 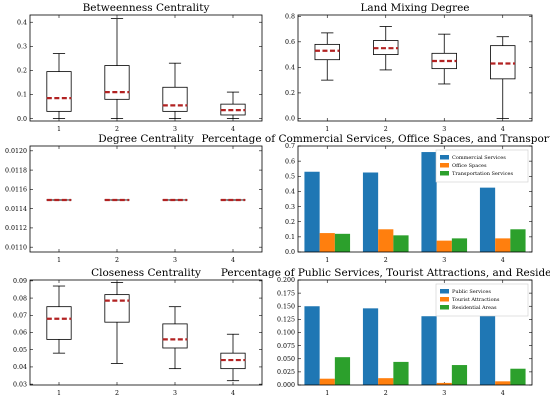 I want to click on y-tick-label: 0.0112, so click(x=16, y=228).